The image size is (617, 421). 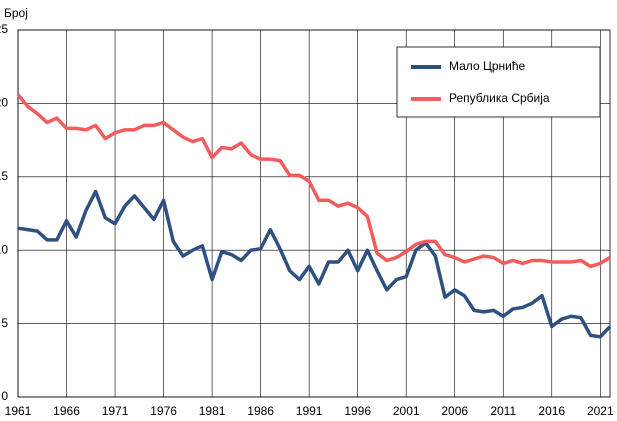 What do you see at coordinates (18, 411) in the screenshot?
I see `x-tick-label: 1961` at bounding box center [18, 411].